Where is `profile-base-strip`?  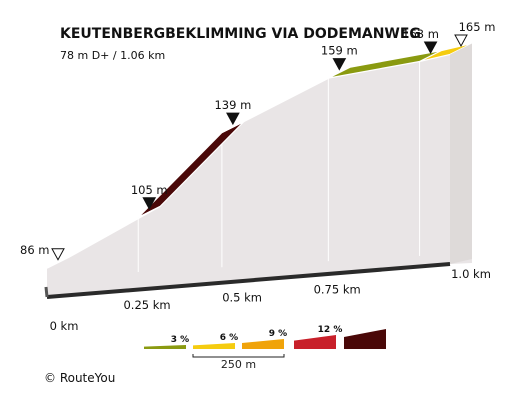 profile-base-strip is located at coordinates (259, 275).